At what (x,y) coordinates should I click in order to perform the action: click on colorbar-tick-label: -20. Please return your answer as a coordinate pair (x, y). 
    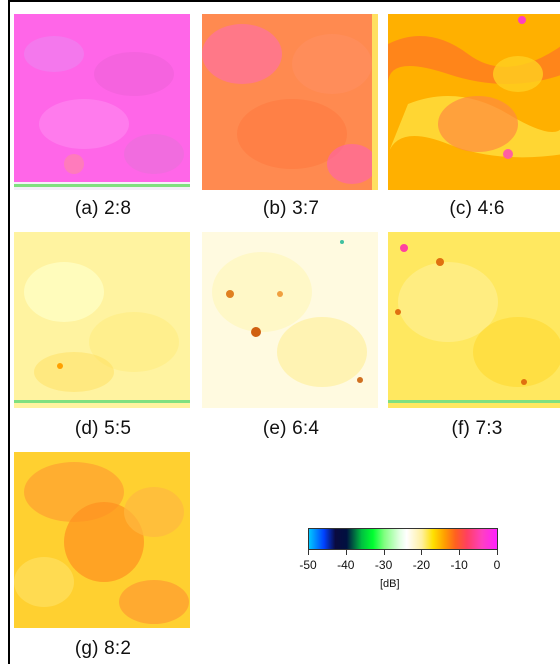
    Looking at the image, I should click on (421, 565).